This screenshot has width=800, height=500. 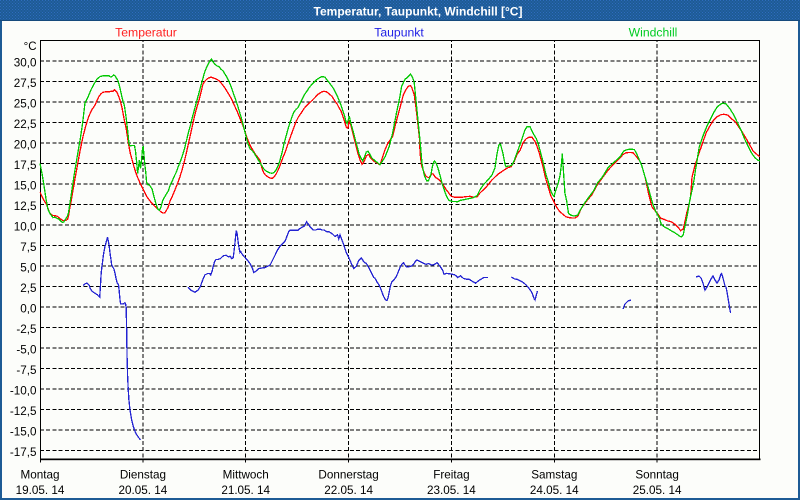 I want to click on svg-text: 20.05. 14, so click(x=143, y=490).